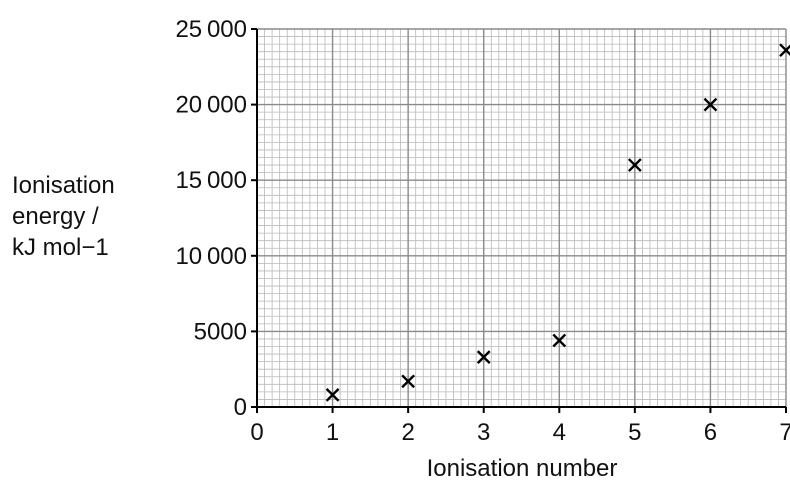 The image size is (790, 480). What do you see at coordinates (522, 467) in the screenshot?
I see `x-axis-label: Ionisation number` at bounding box center [522, 467].